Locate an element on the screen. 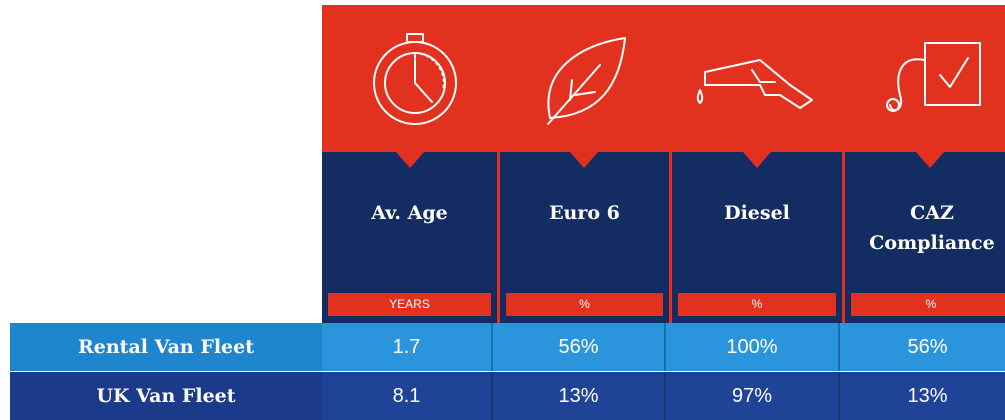  pointers is located at coordinates (670, 160).